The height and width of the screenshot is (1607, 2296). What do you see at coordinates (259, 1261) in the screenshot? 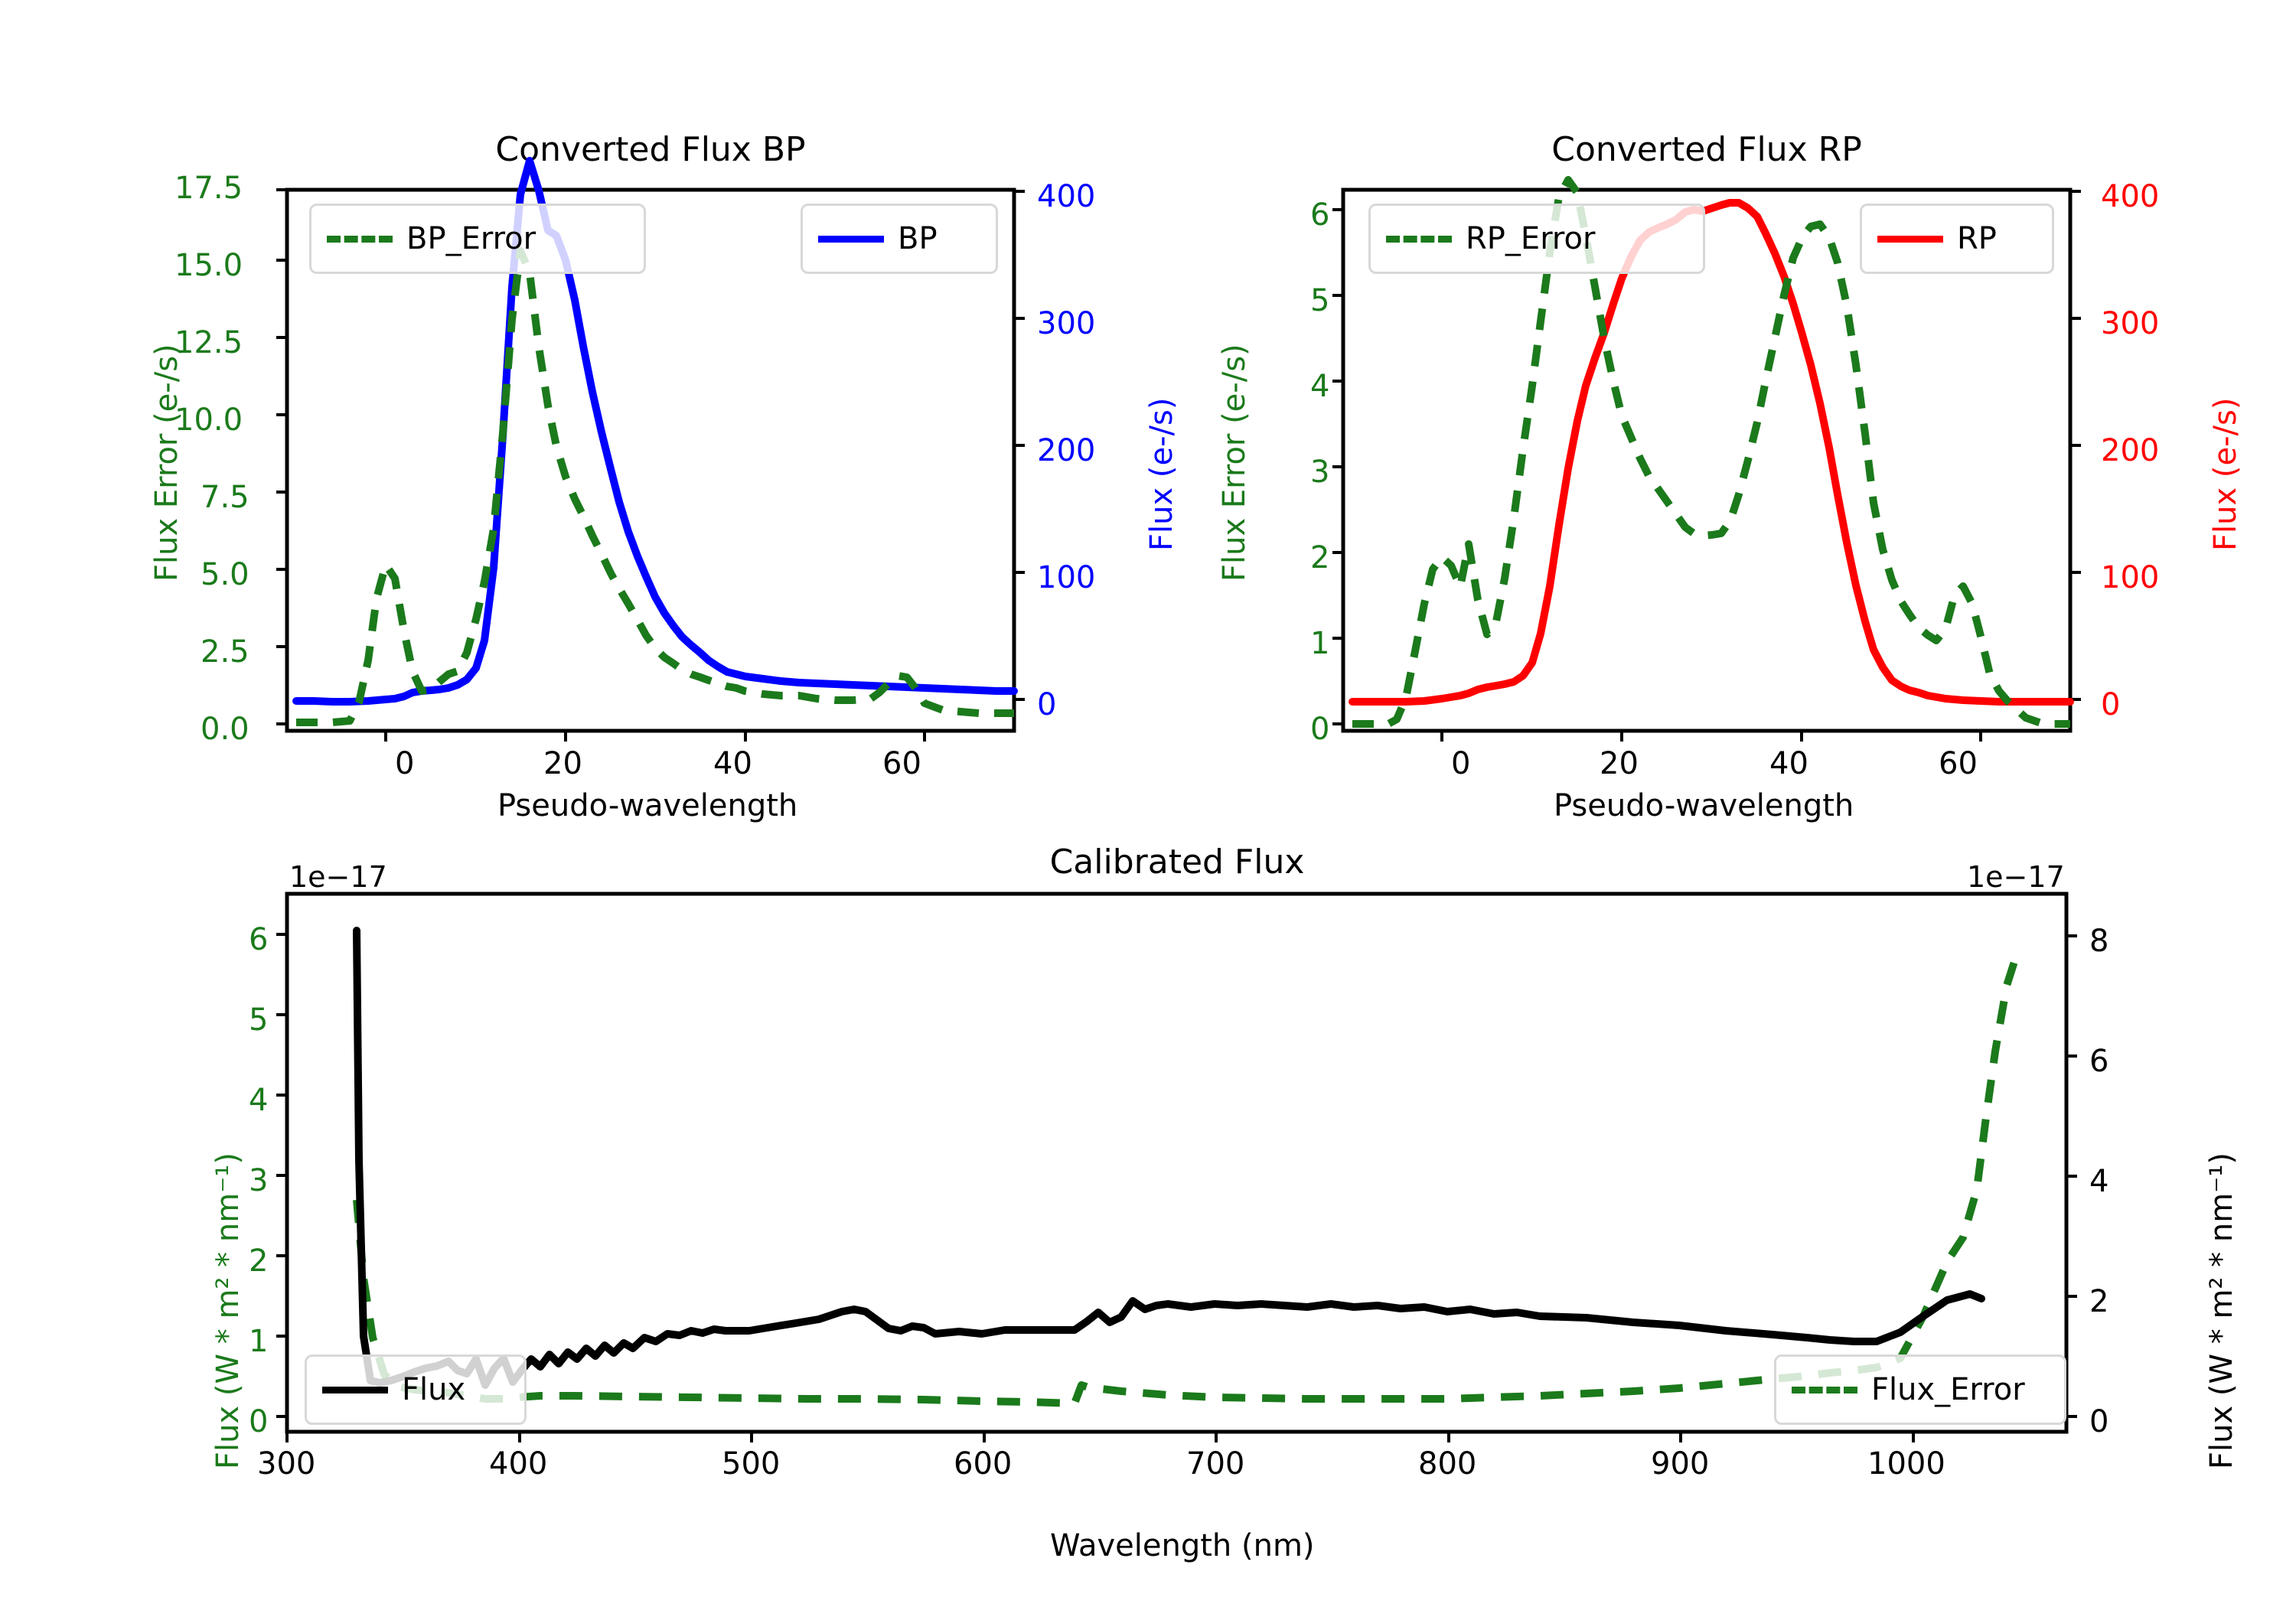
I see `cal-ytick-left-2: 2` at bounding box center [259, 1261].